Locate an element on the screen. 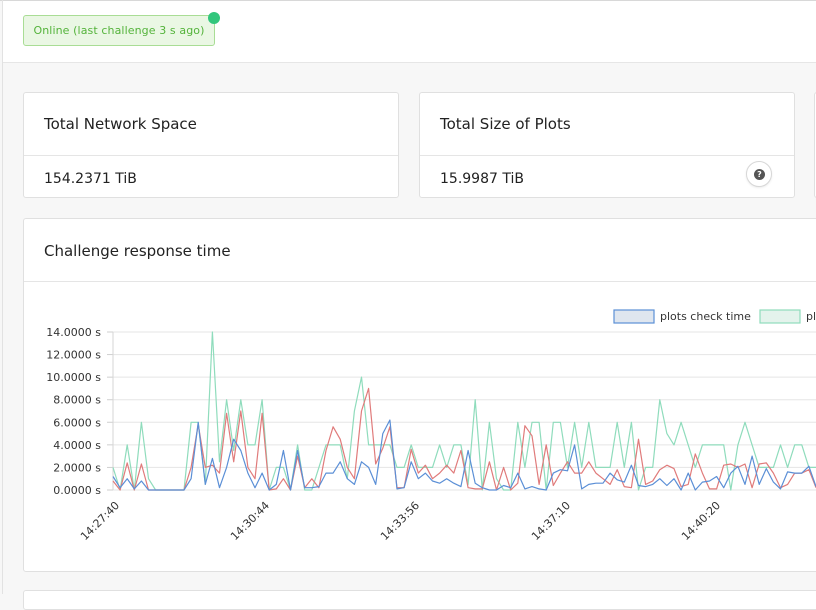 The image size is (816, 610). legend-label: plots check time is located at coordinates (705, 316).